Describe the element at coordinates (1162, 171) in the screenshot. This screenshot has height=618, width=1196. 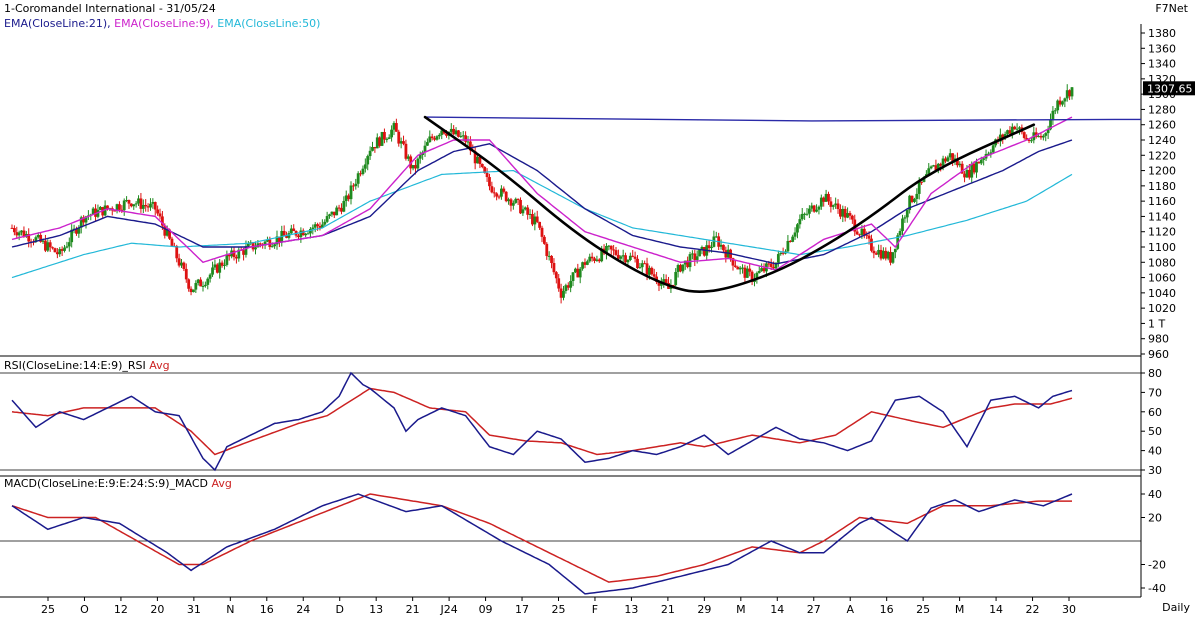
I see `price-tick-label: 1200` at that location.